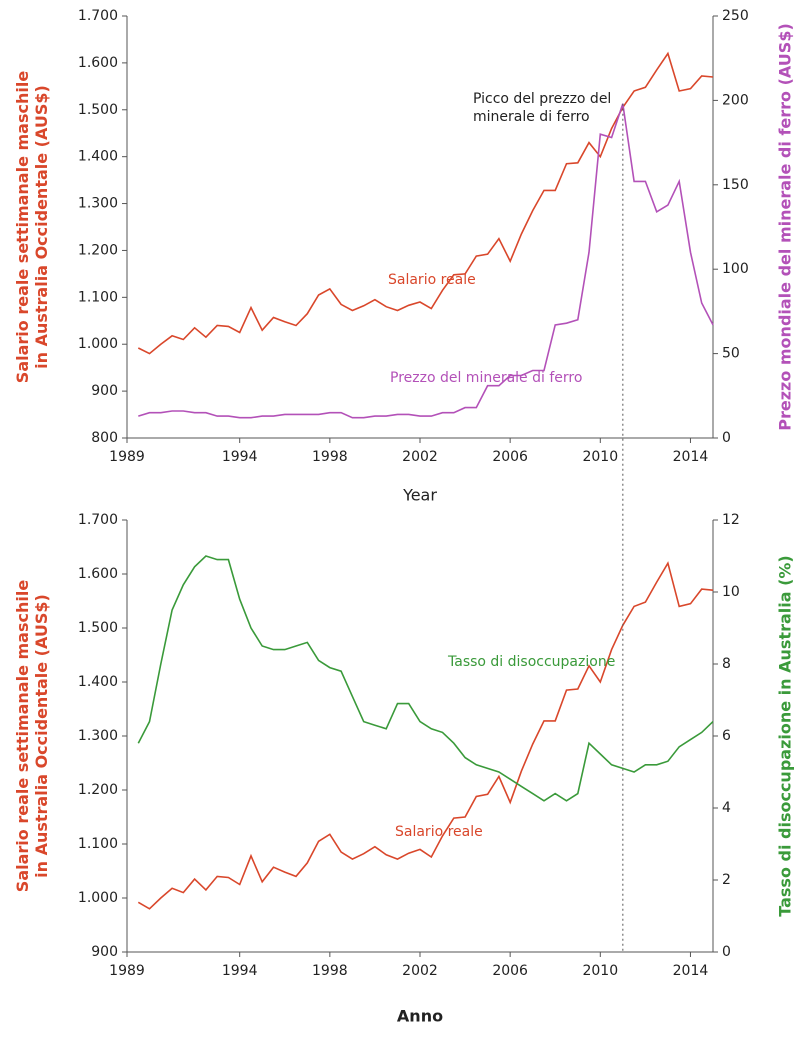  What do you see at coordinates (731, 592) in the screenshot?
I see `y2-tick-label: 10` at bounding box center [731, 592].